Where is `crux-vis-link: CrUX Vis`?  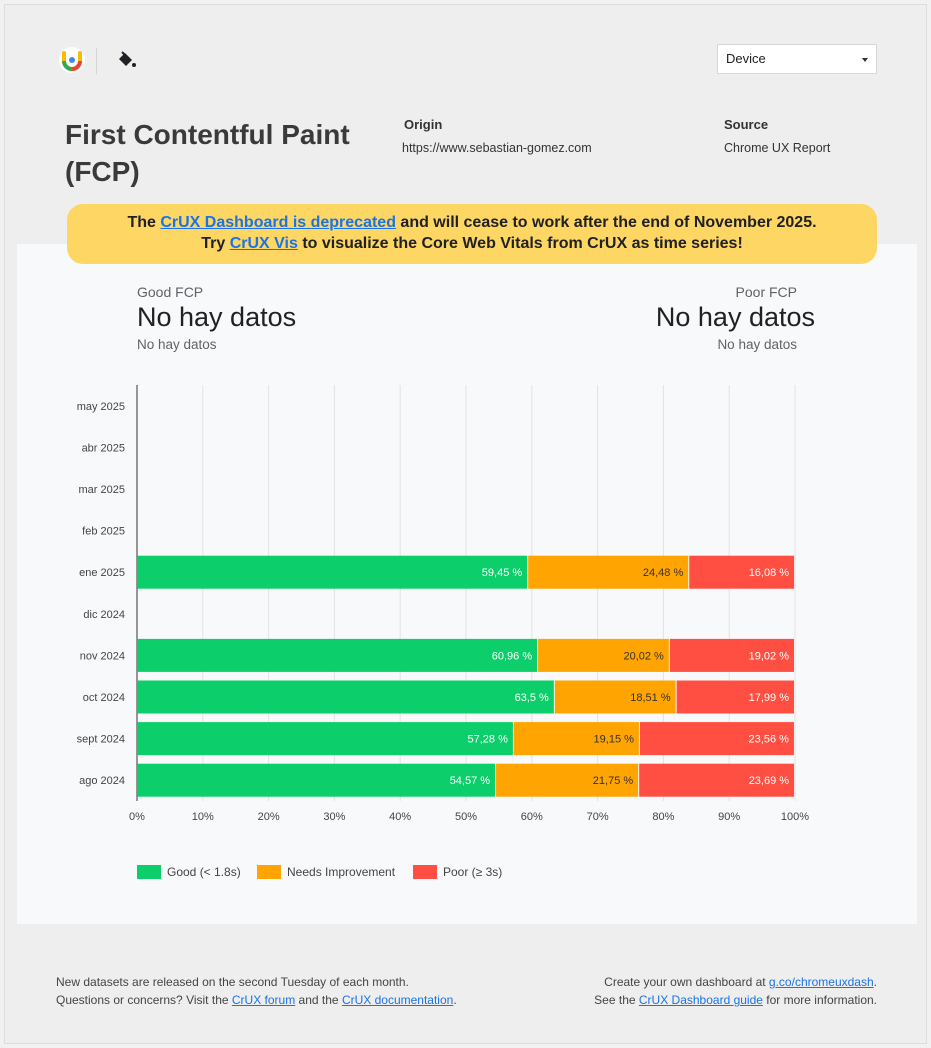
crux-vis-link: CrUX Vis is located at coordinates (263, 243).